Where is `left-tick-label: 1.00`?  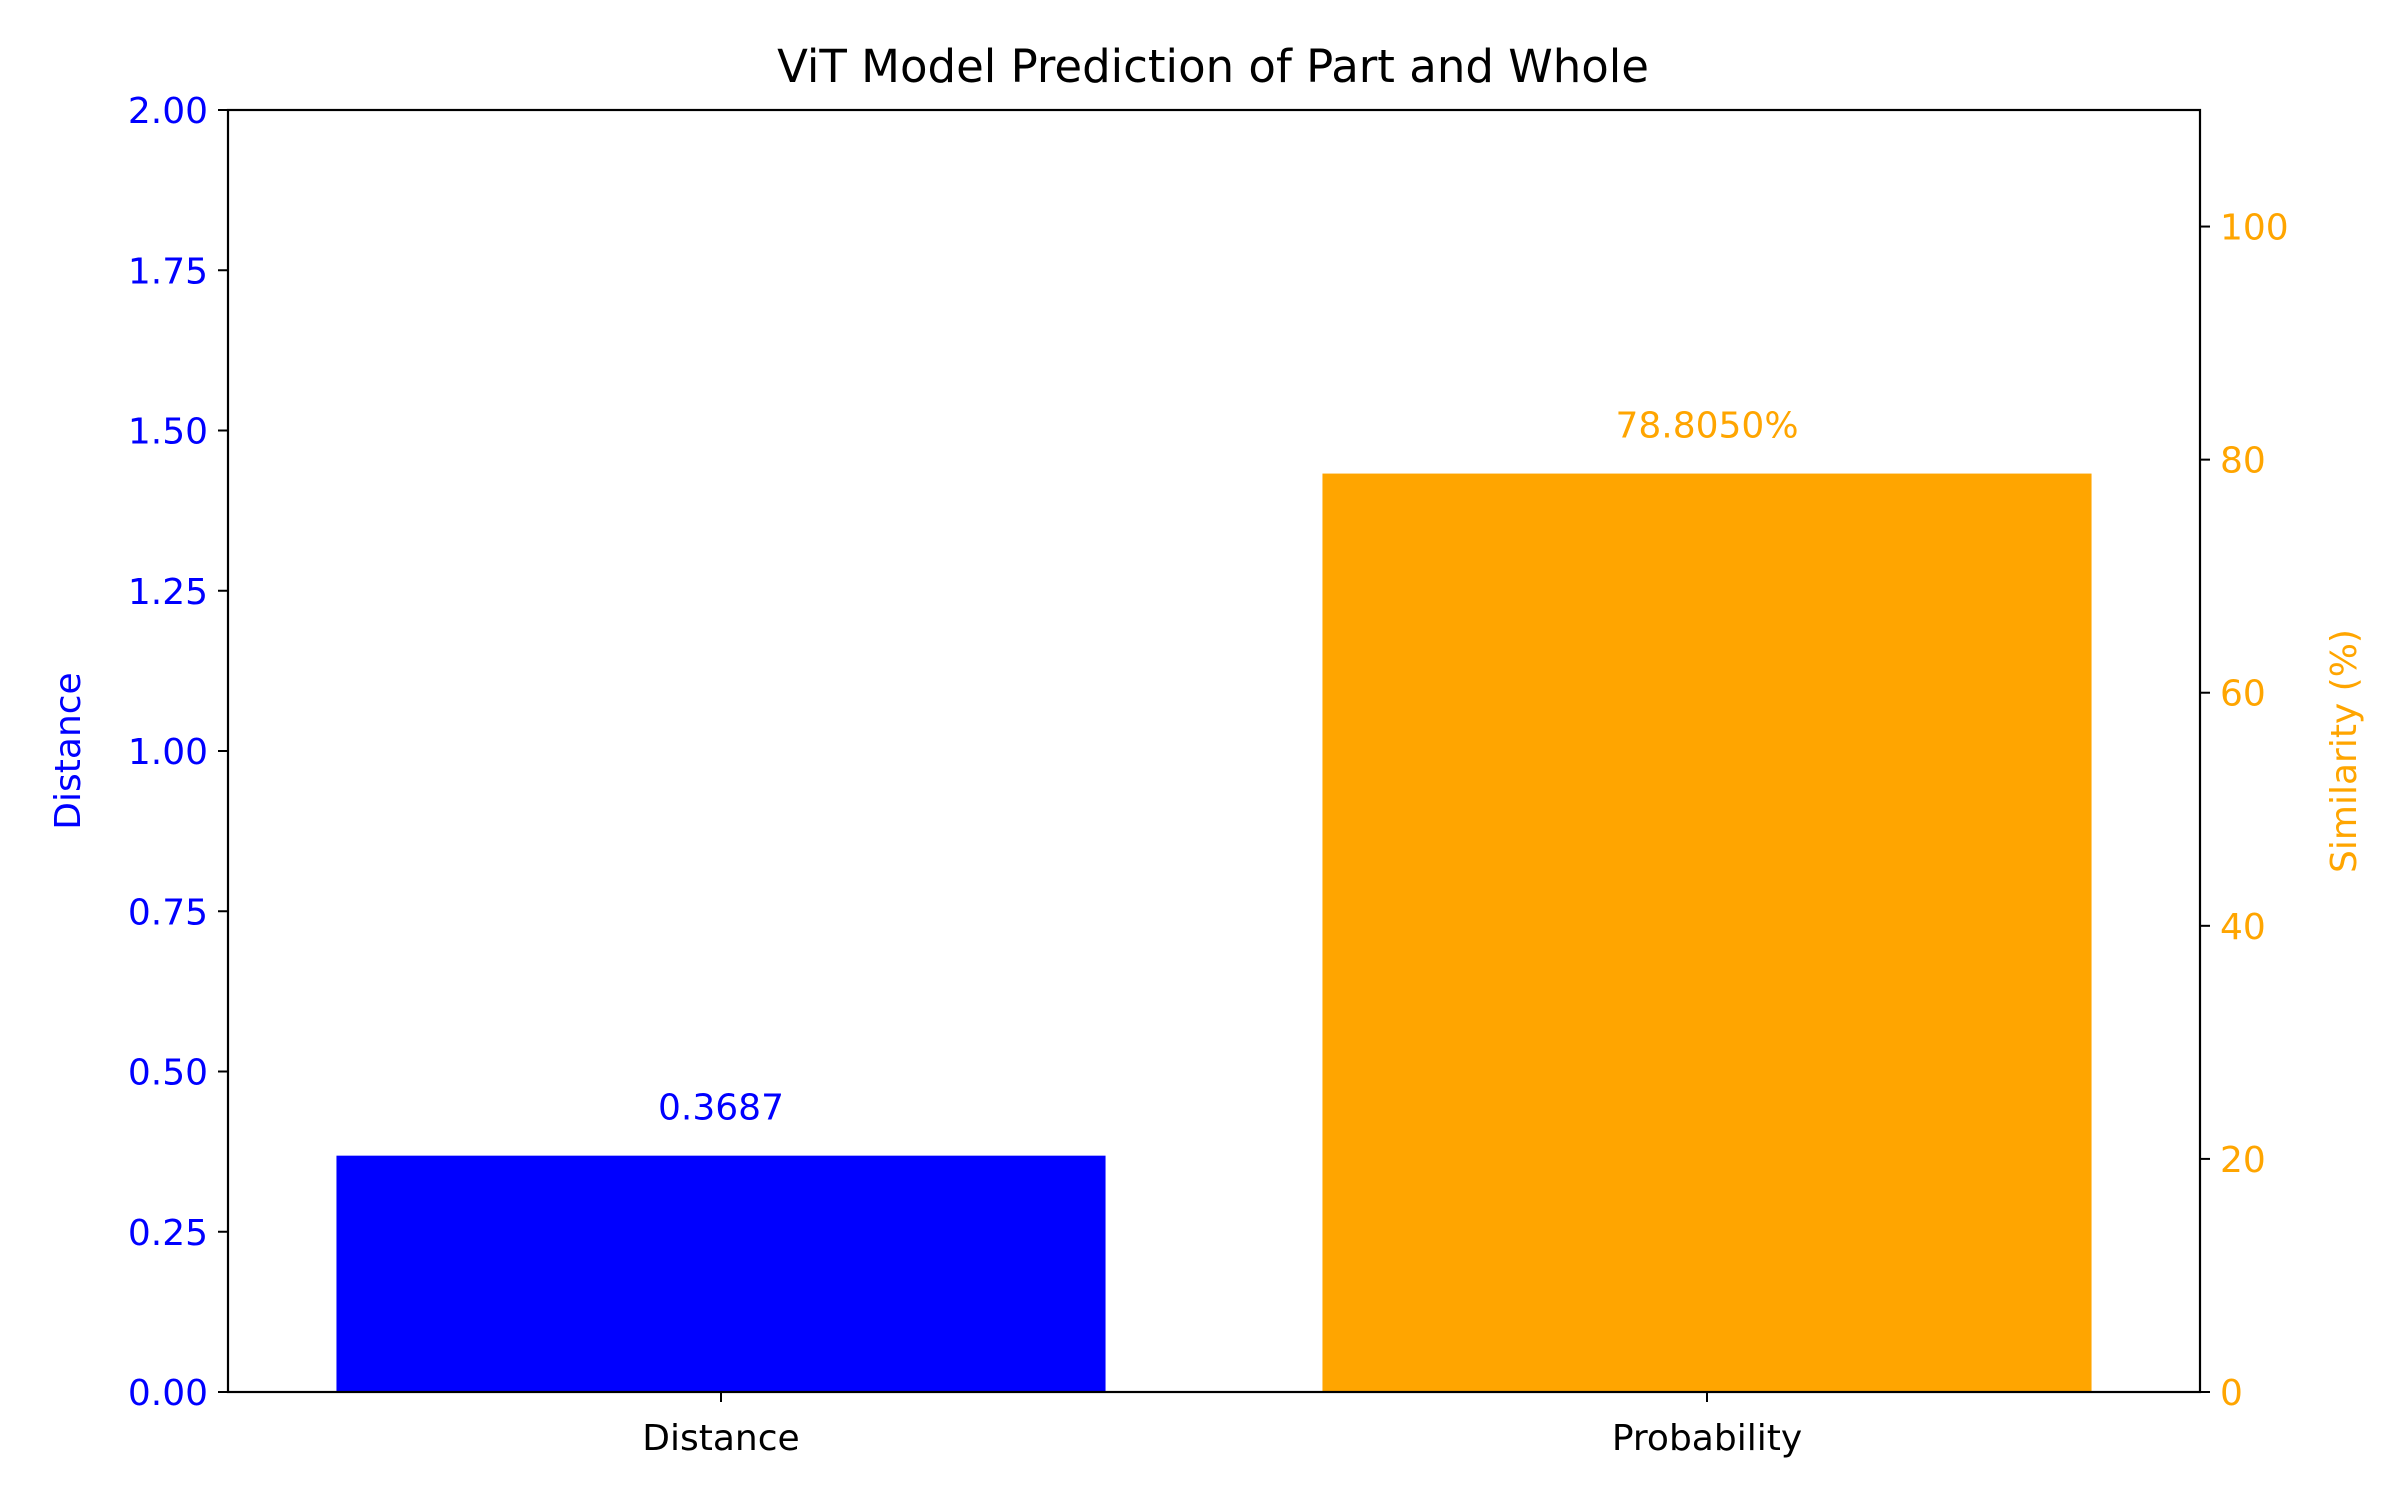
left-tick-label: 1.00 is located at coordinates (168, 752).